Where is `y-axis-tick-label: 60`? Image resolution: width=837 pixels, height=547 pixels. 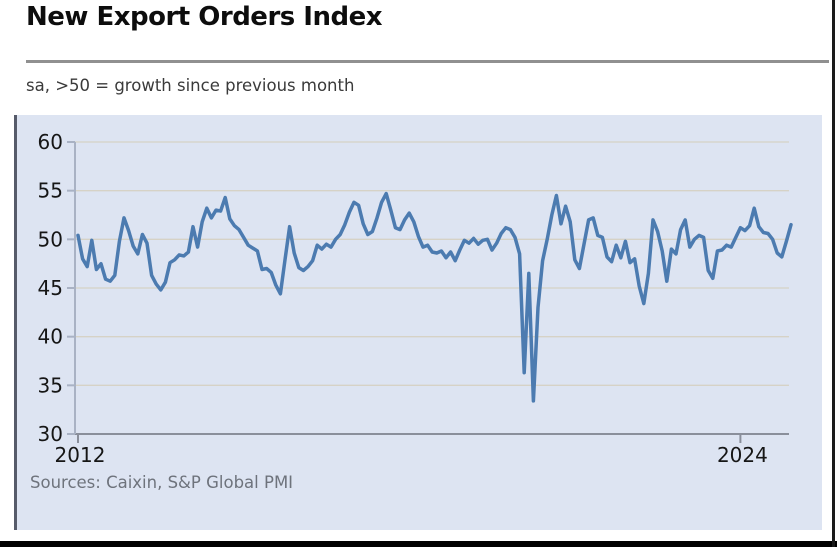
y-axis-tick-label: 60 is located at coordinates (50, 142).